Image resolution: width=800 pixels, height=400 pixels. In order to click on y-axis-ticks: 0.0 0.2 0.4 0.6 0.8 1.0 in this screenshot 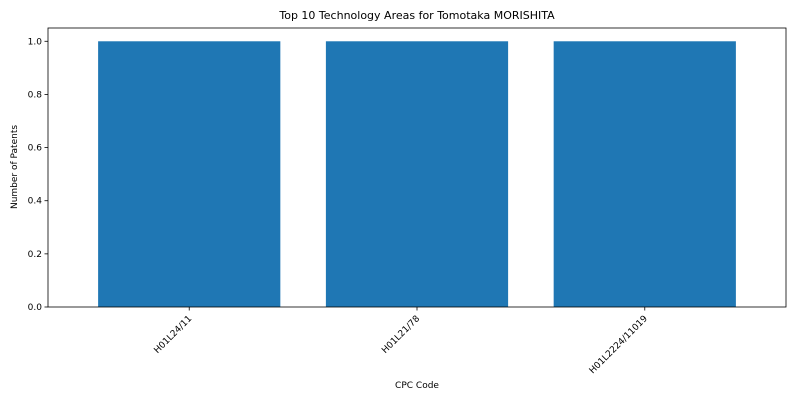, I will do `click(38, 175)`.